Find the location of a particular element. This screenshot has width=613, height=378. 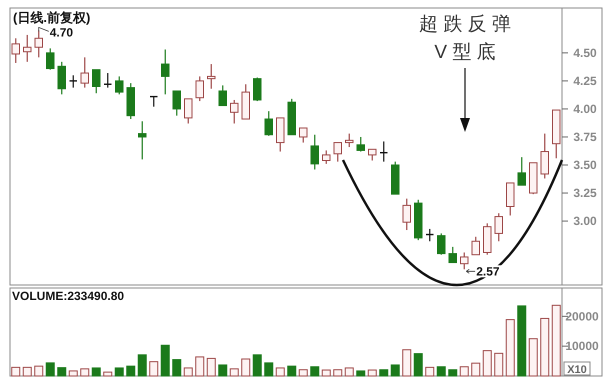

text: X10 is located at coordinates (577, 370).